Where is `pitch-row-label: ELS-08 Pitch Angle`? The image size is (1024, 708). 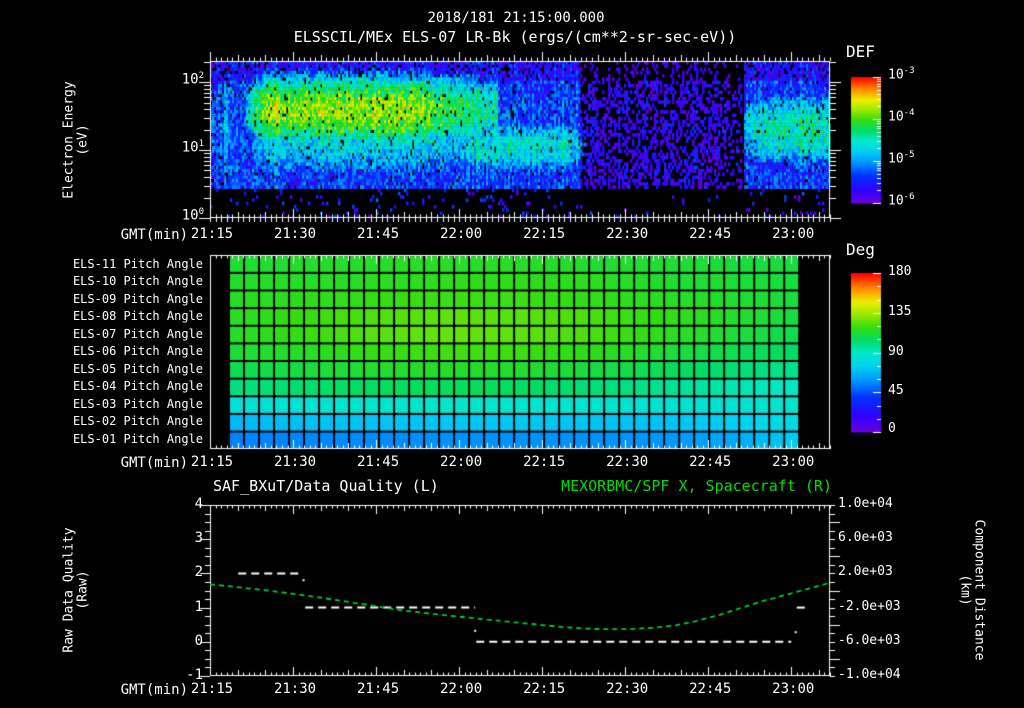
pitch-row-label: ELS-08 Pitch Angle is located at coordinates (138, 316).